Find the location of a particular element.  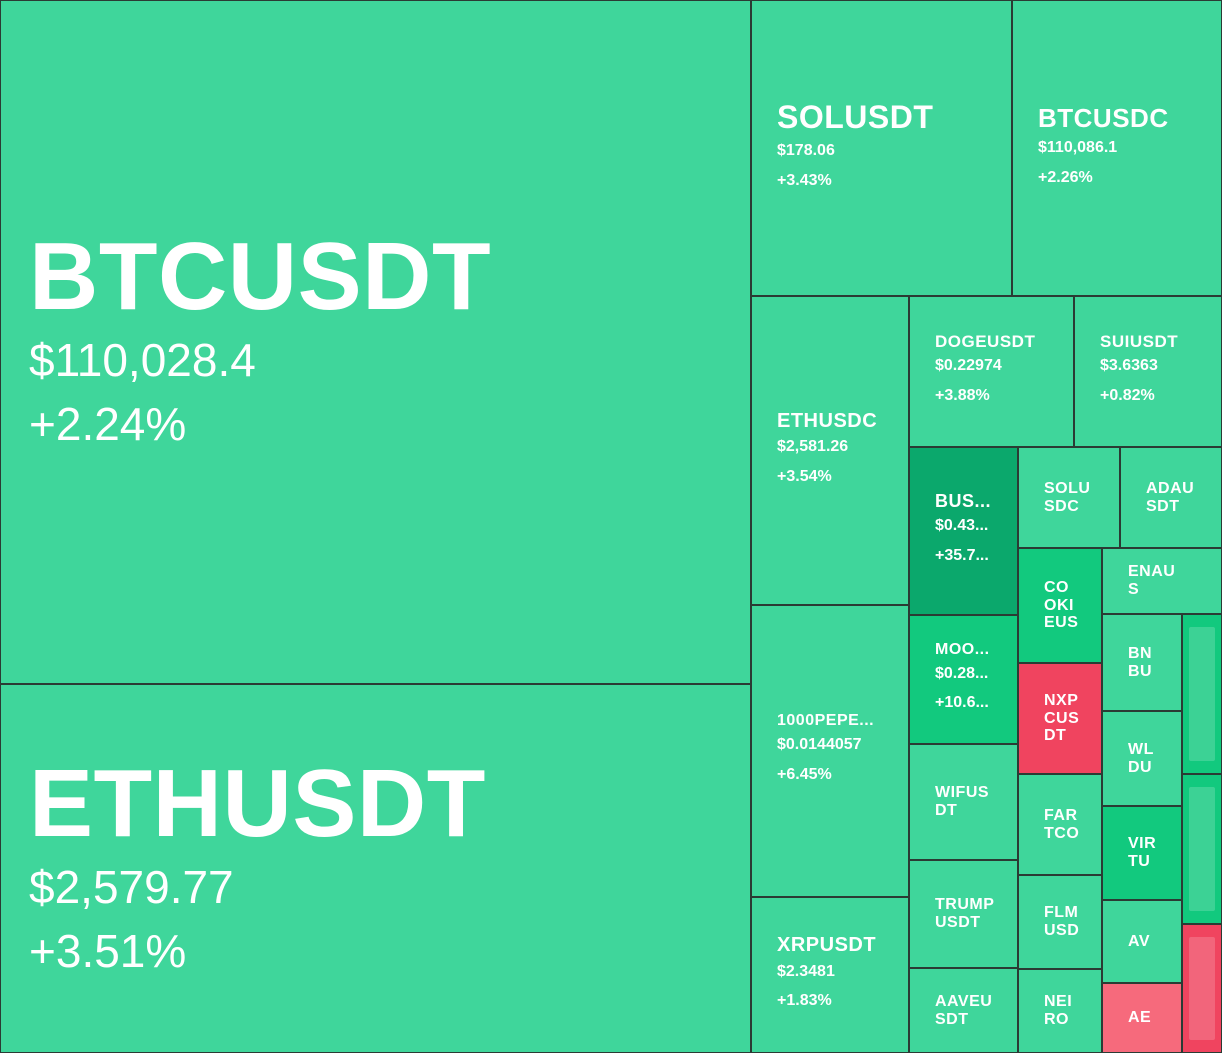

tile: DOGEUSDT $0.22974 +3.88% is located at coordinates (991, 371).